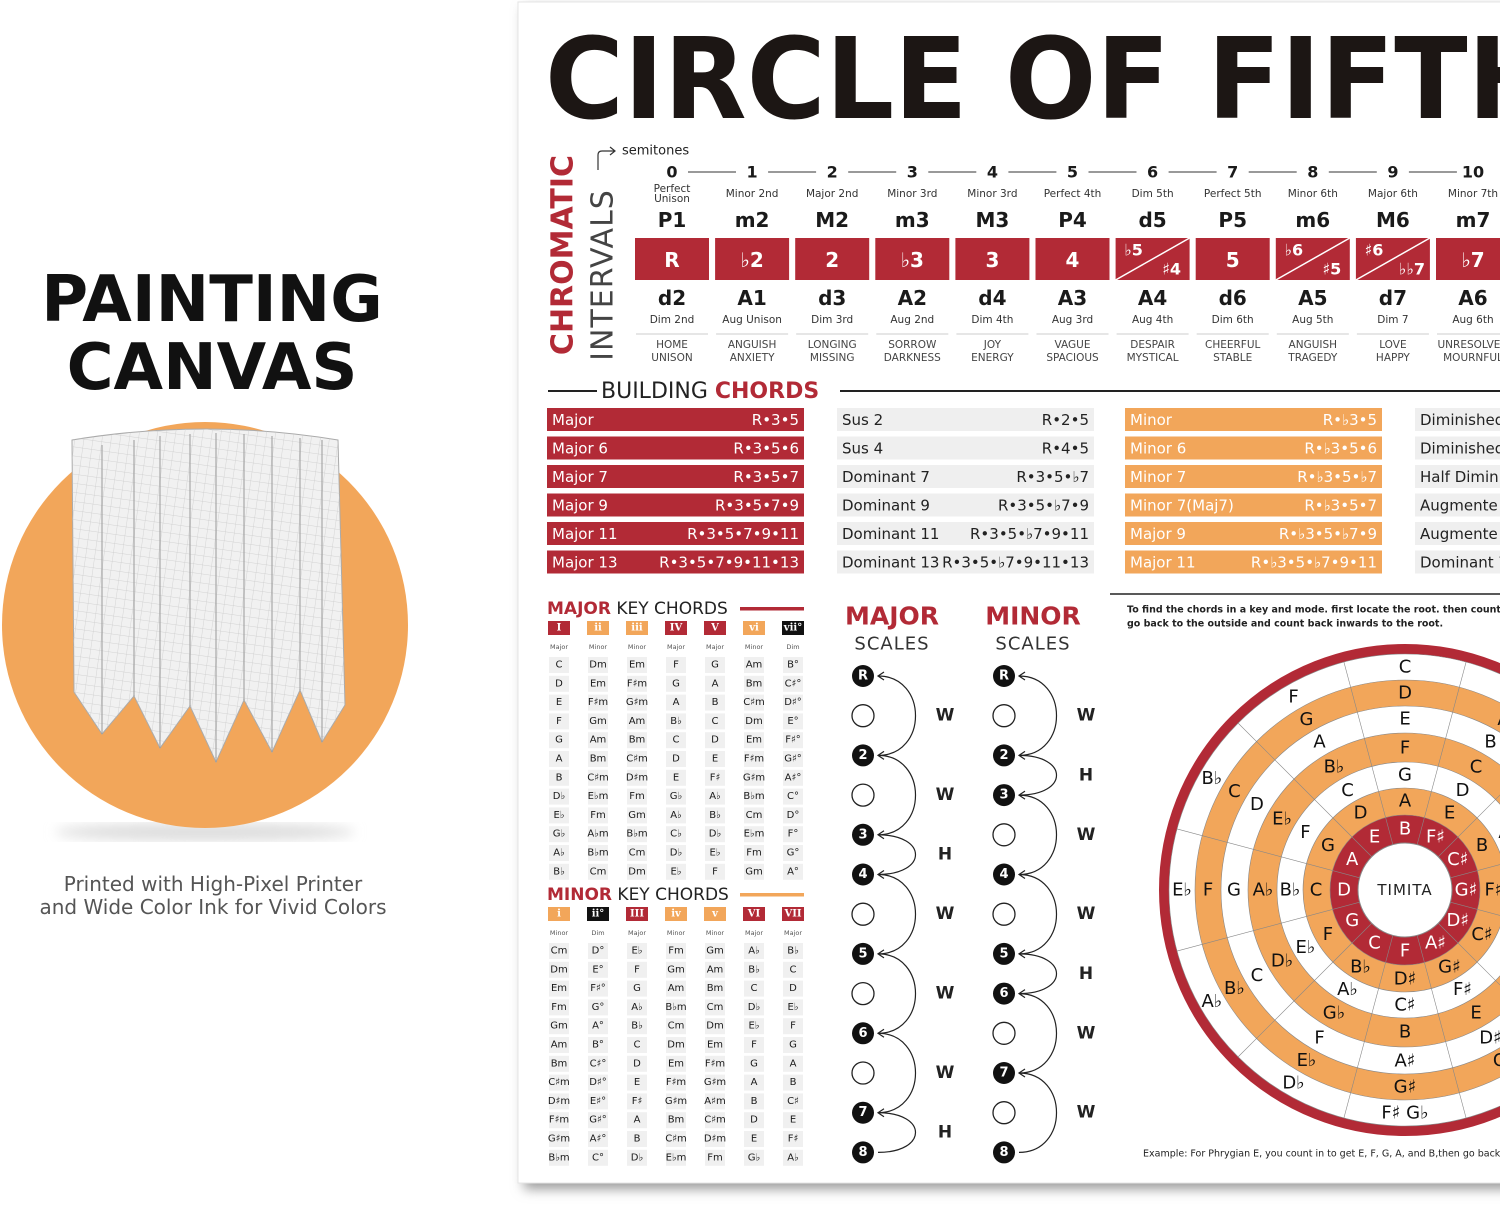 This screenshot has width=1500, height=1226. What do you see at coordinates (598, 1007) in the screenshot?
I see `key-chord: G°` at bounding box center [598, 1007].